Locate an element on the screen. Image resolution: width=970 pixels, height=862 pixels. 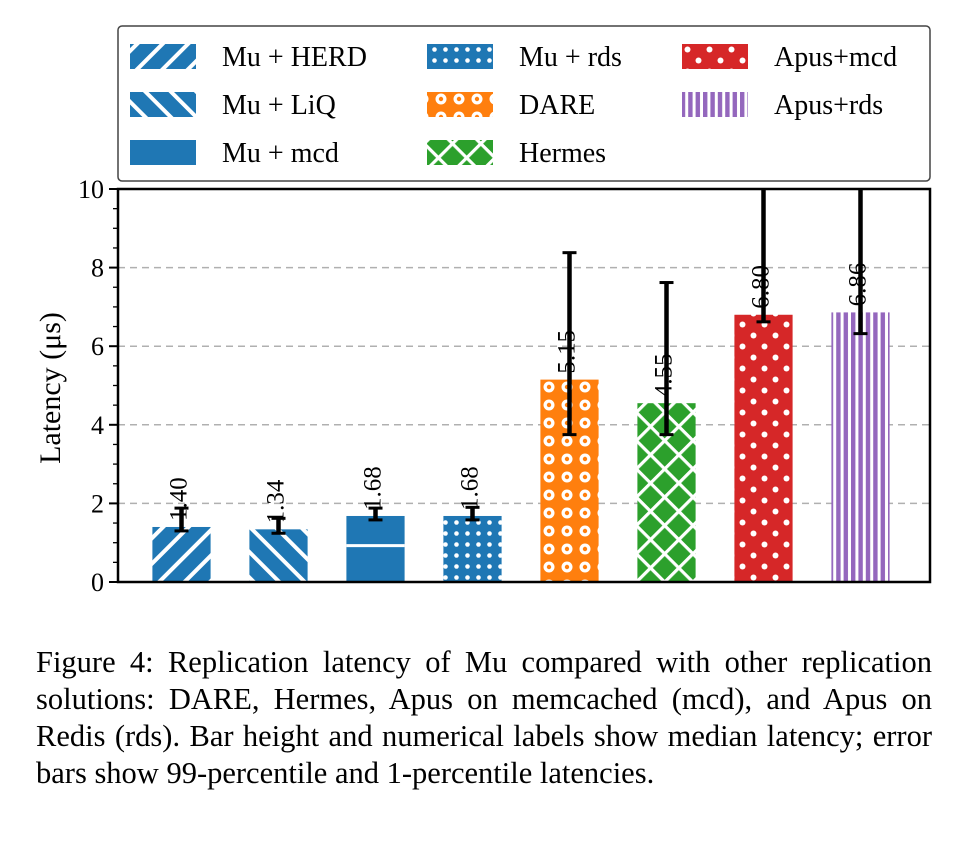
legend-label: DARE is located at coordinates (557, 105).